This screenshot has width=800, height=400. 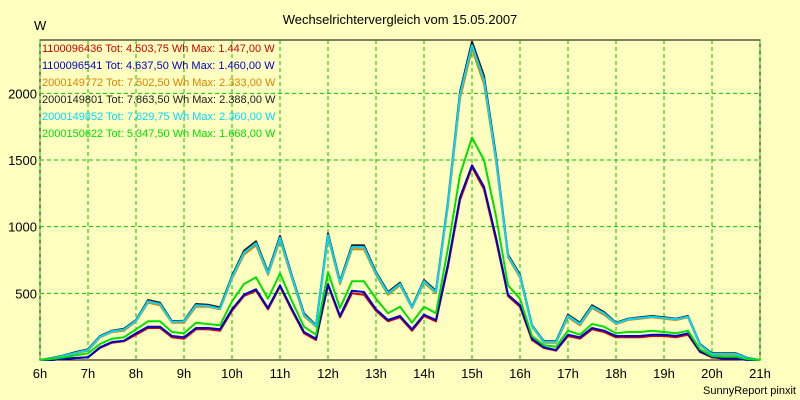 What do you see at coordinates (40, 373) in the screenshot?
I see `x-tick-label: 6h` at bounding box center [40, 373].